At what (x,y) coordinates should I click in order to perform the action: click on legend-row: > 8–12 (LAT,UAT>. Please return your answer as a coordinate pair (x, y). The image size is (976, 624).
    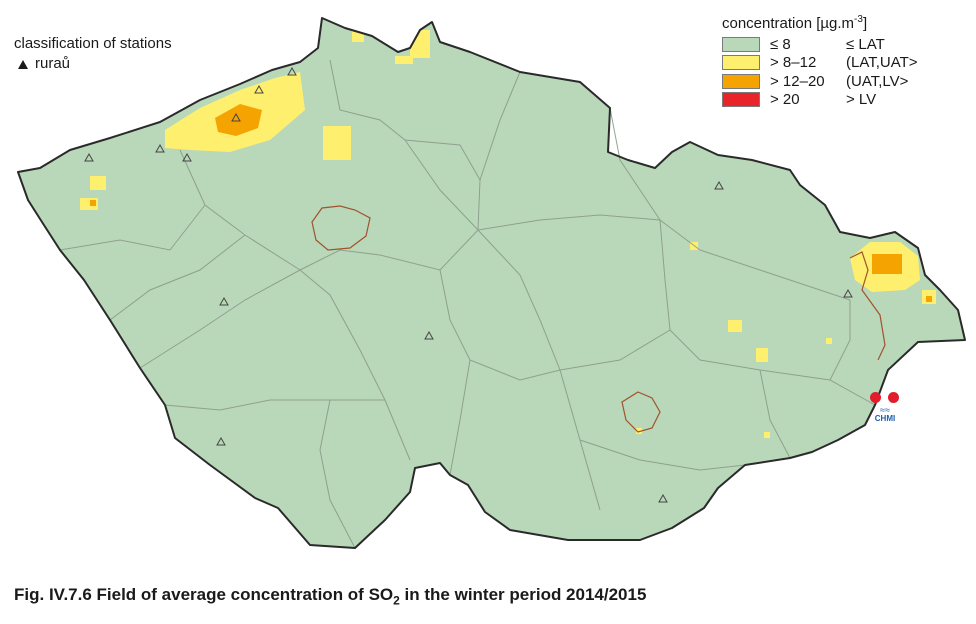
    Looking at the image, I should click on (820, 63).